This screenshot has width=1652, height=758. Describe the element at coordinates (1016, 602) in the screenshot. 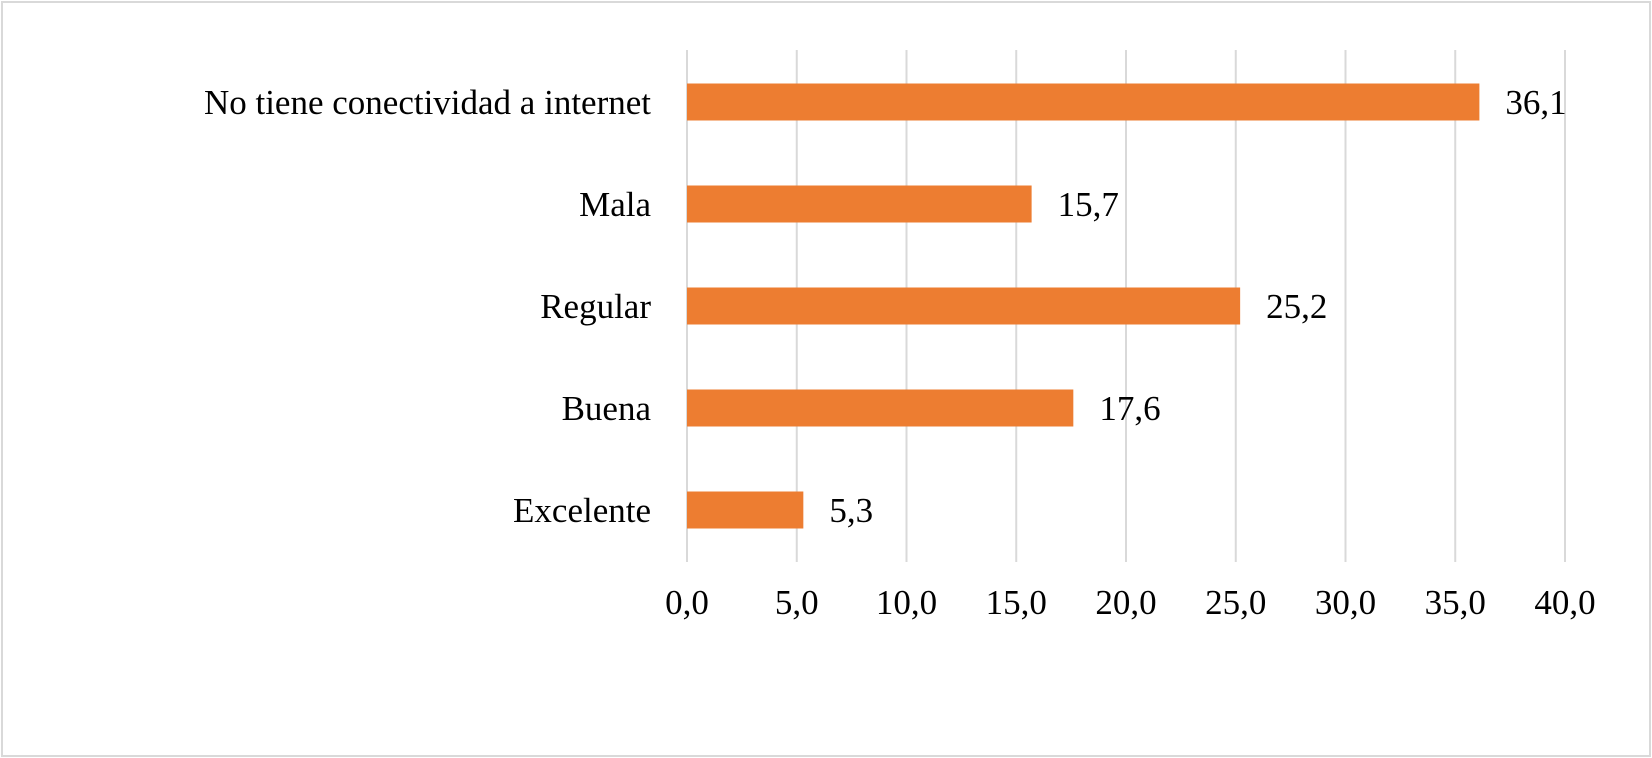

I see `x-tick-label: 15,0` at that location.